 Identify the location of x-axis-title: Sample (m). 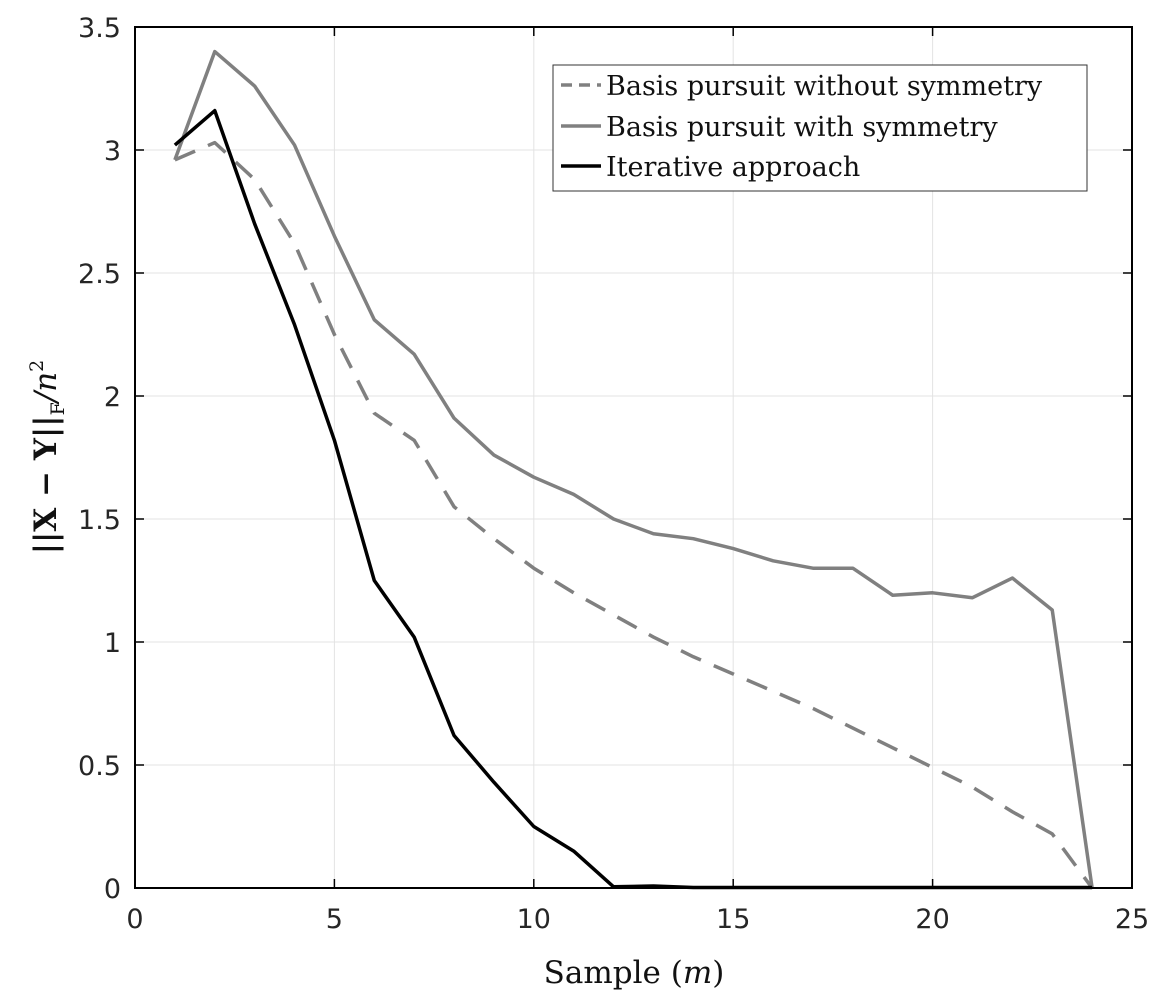
(634, 973).